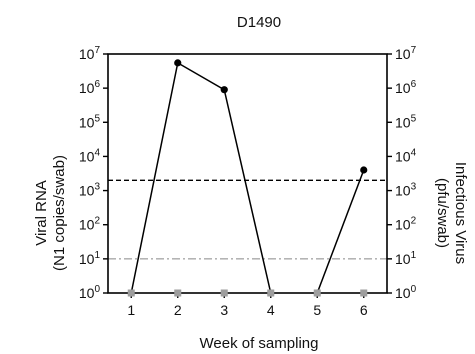  Describe the element at coordinates (406, 292) in the screenshot. I see `y-tick-label-right-0: 10⁰` at that location.